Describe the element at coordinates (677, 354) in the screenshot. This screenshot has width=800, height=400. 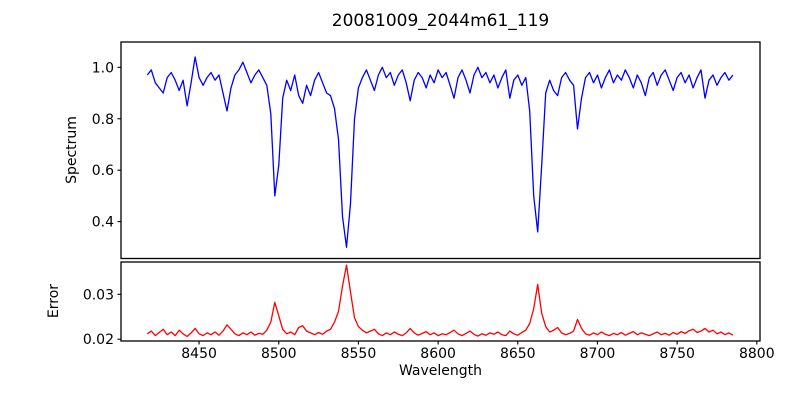
I see `x-tick-label: 8750` at that location.